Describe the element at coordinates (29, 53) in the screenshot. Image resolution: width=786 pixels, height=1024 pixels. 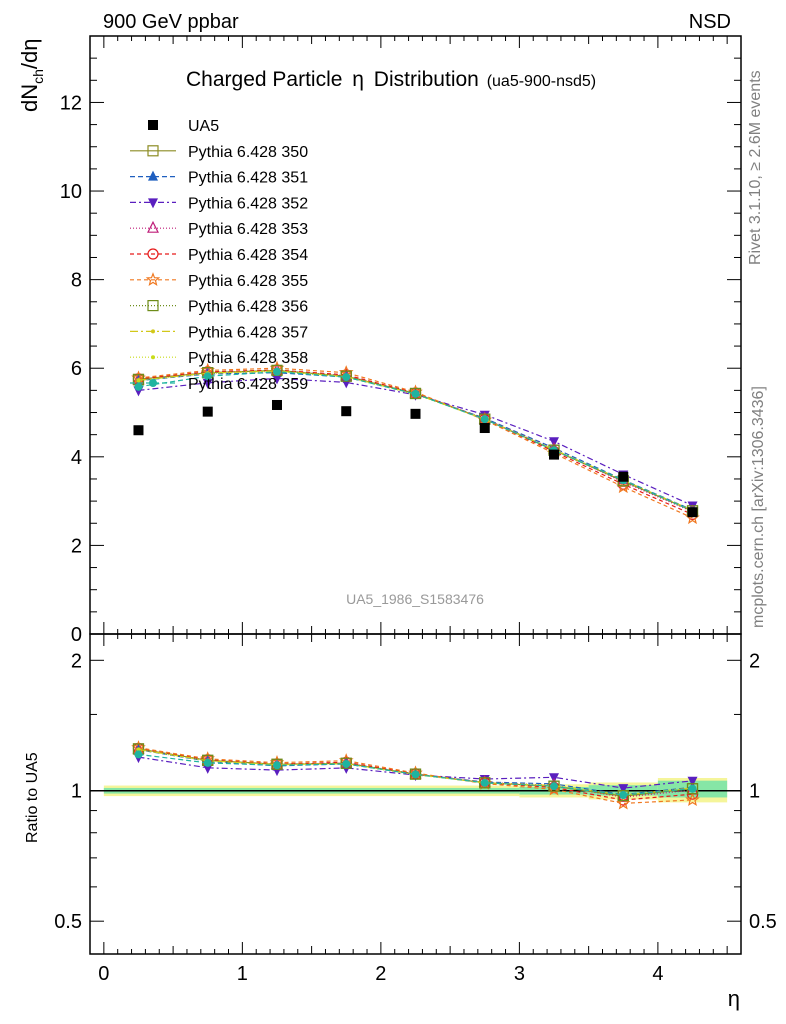
I see `y-label-tail: /dη` at that location.